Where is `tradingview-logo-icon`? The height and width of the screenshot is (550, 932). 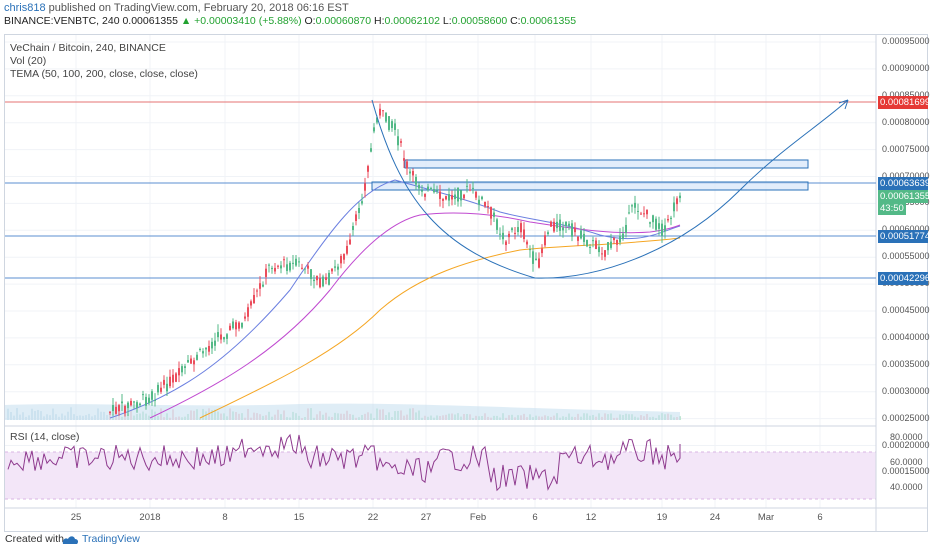 tradingview-logo-icon is located at coordinates (70, 541).